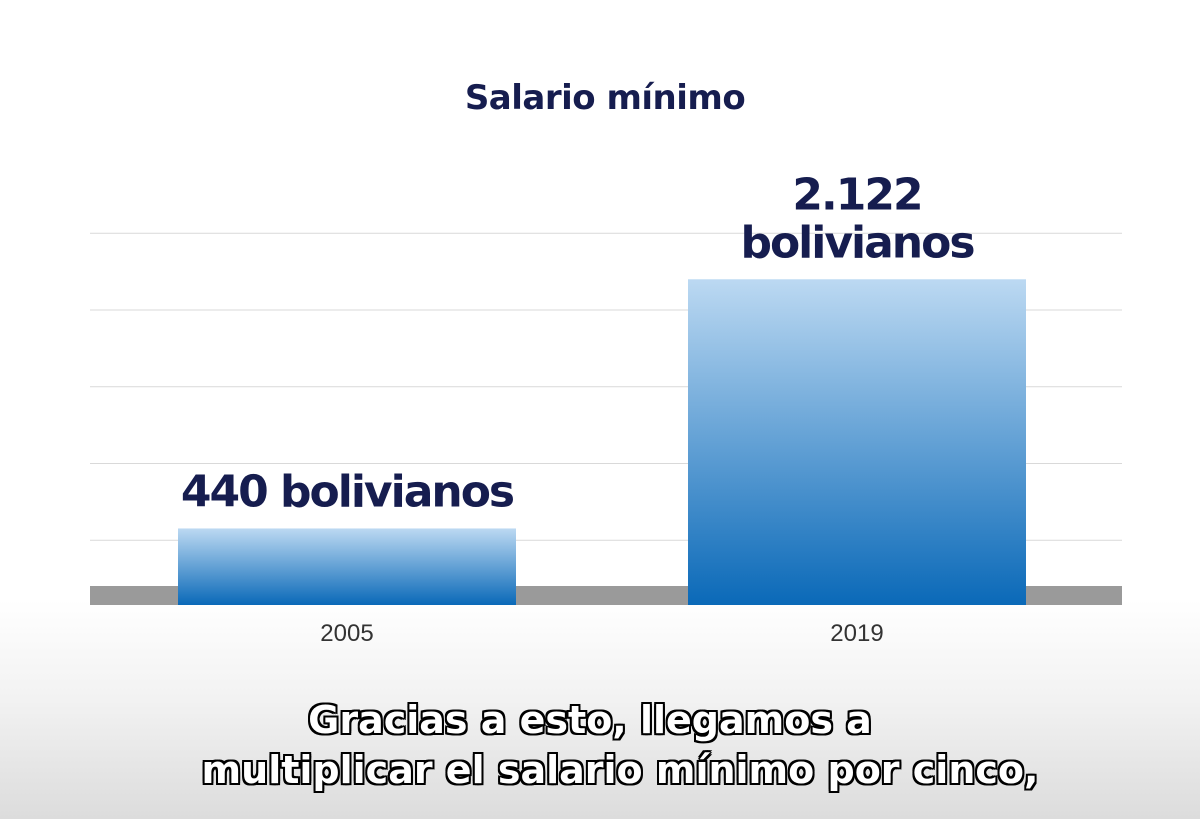  I want to click on tick-label-2005: 2005, so click(346, 633).